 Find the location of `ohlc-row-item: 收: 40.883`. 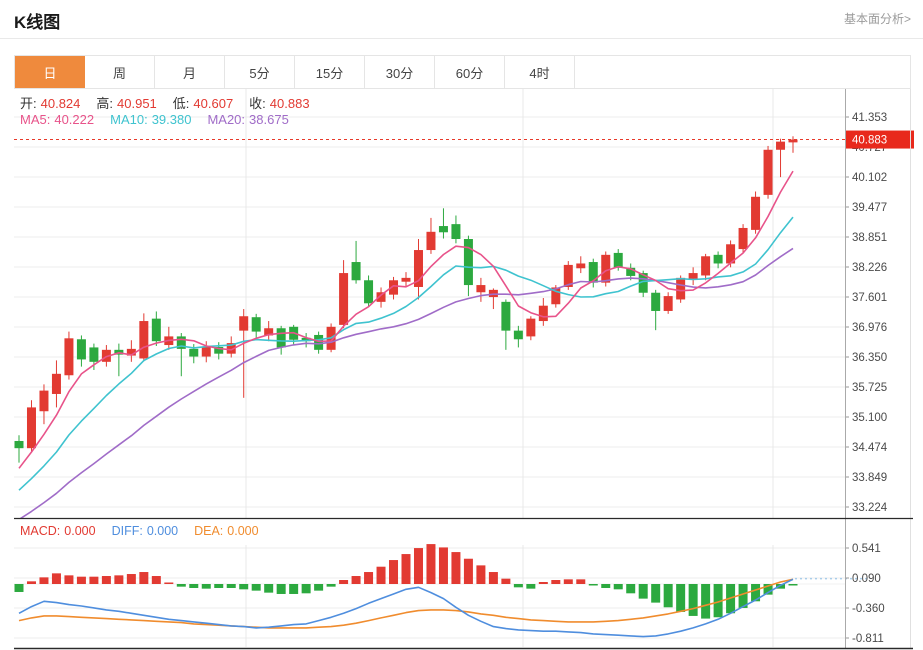

ohlc-row-item: 收: 40.883 is located at coordinates (281, 103).